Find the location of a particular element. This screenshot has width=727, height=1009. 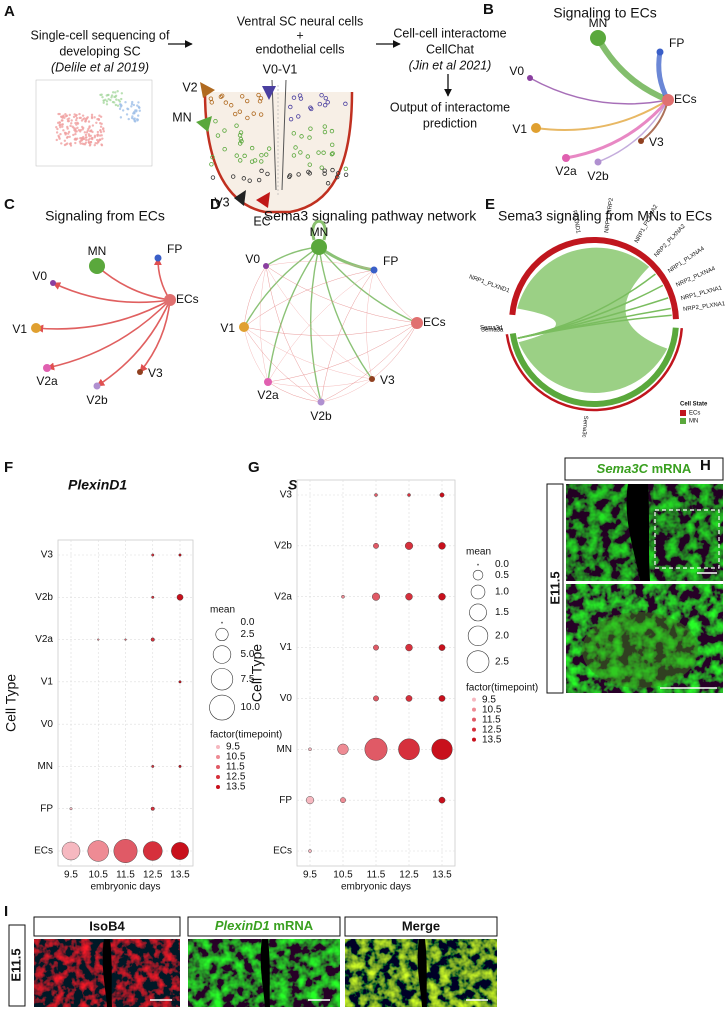

panel-title: Sema3 signaling from MNs to ECs is located at coordinates (605, 216).